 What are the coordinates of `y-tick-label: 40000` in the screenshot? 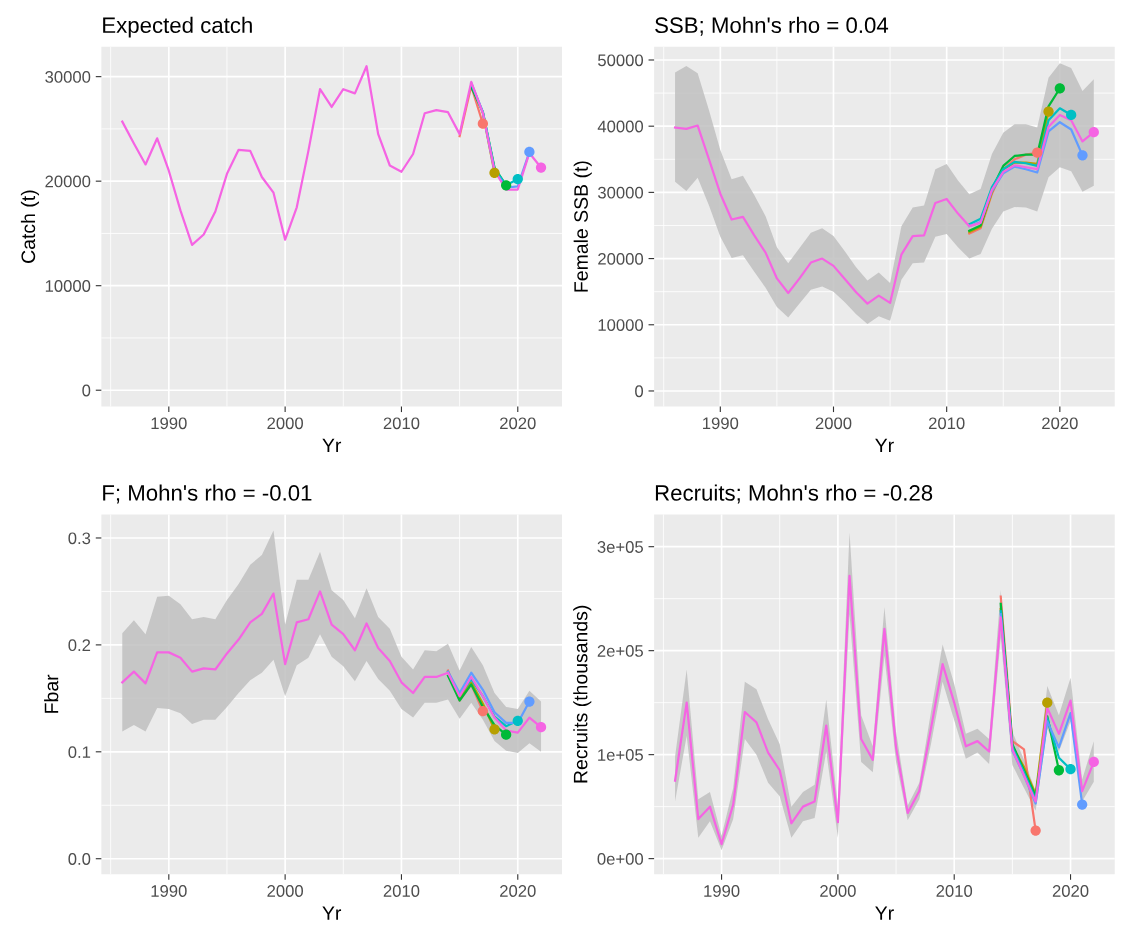 It's located at (620, 126).